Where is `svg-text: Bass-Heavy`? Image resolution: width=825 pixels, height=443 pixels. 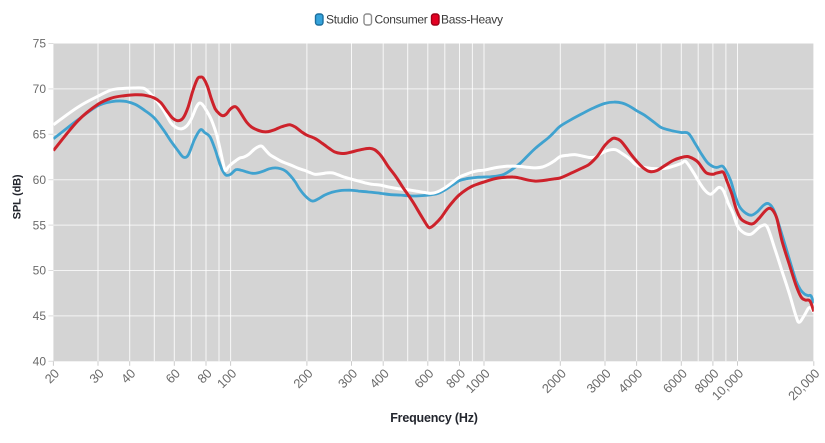 svg-text: Bass-Heavy is located at coordinates (472, 20).